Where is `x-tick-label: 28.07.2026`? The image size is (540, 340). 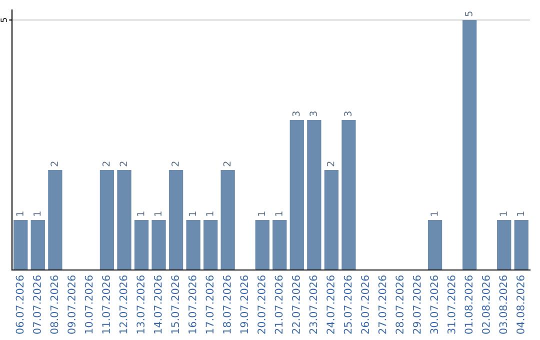
x-tick-label: 28.07.2026 is located at coordinates (400, 305).